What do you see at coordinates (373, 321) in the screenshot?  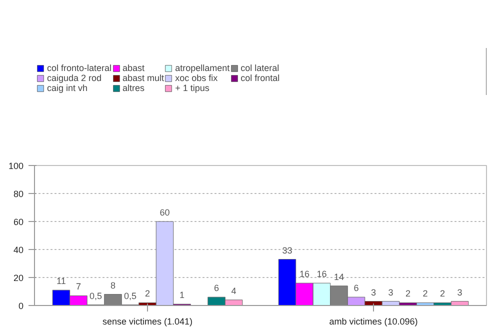 I see `x-tick-label: amb victimes (10.096)` at bounding box center [373, 321].